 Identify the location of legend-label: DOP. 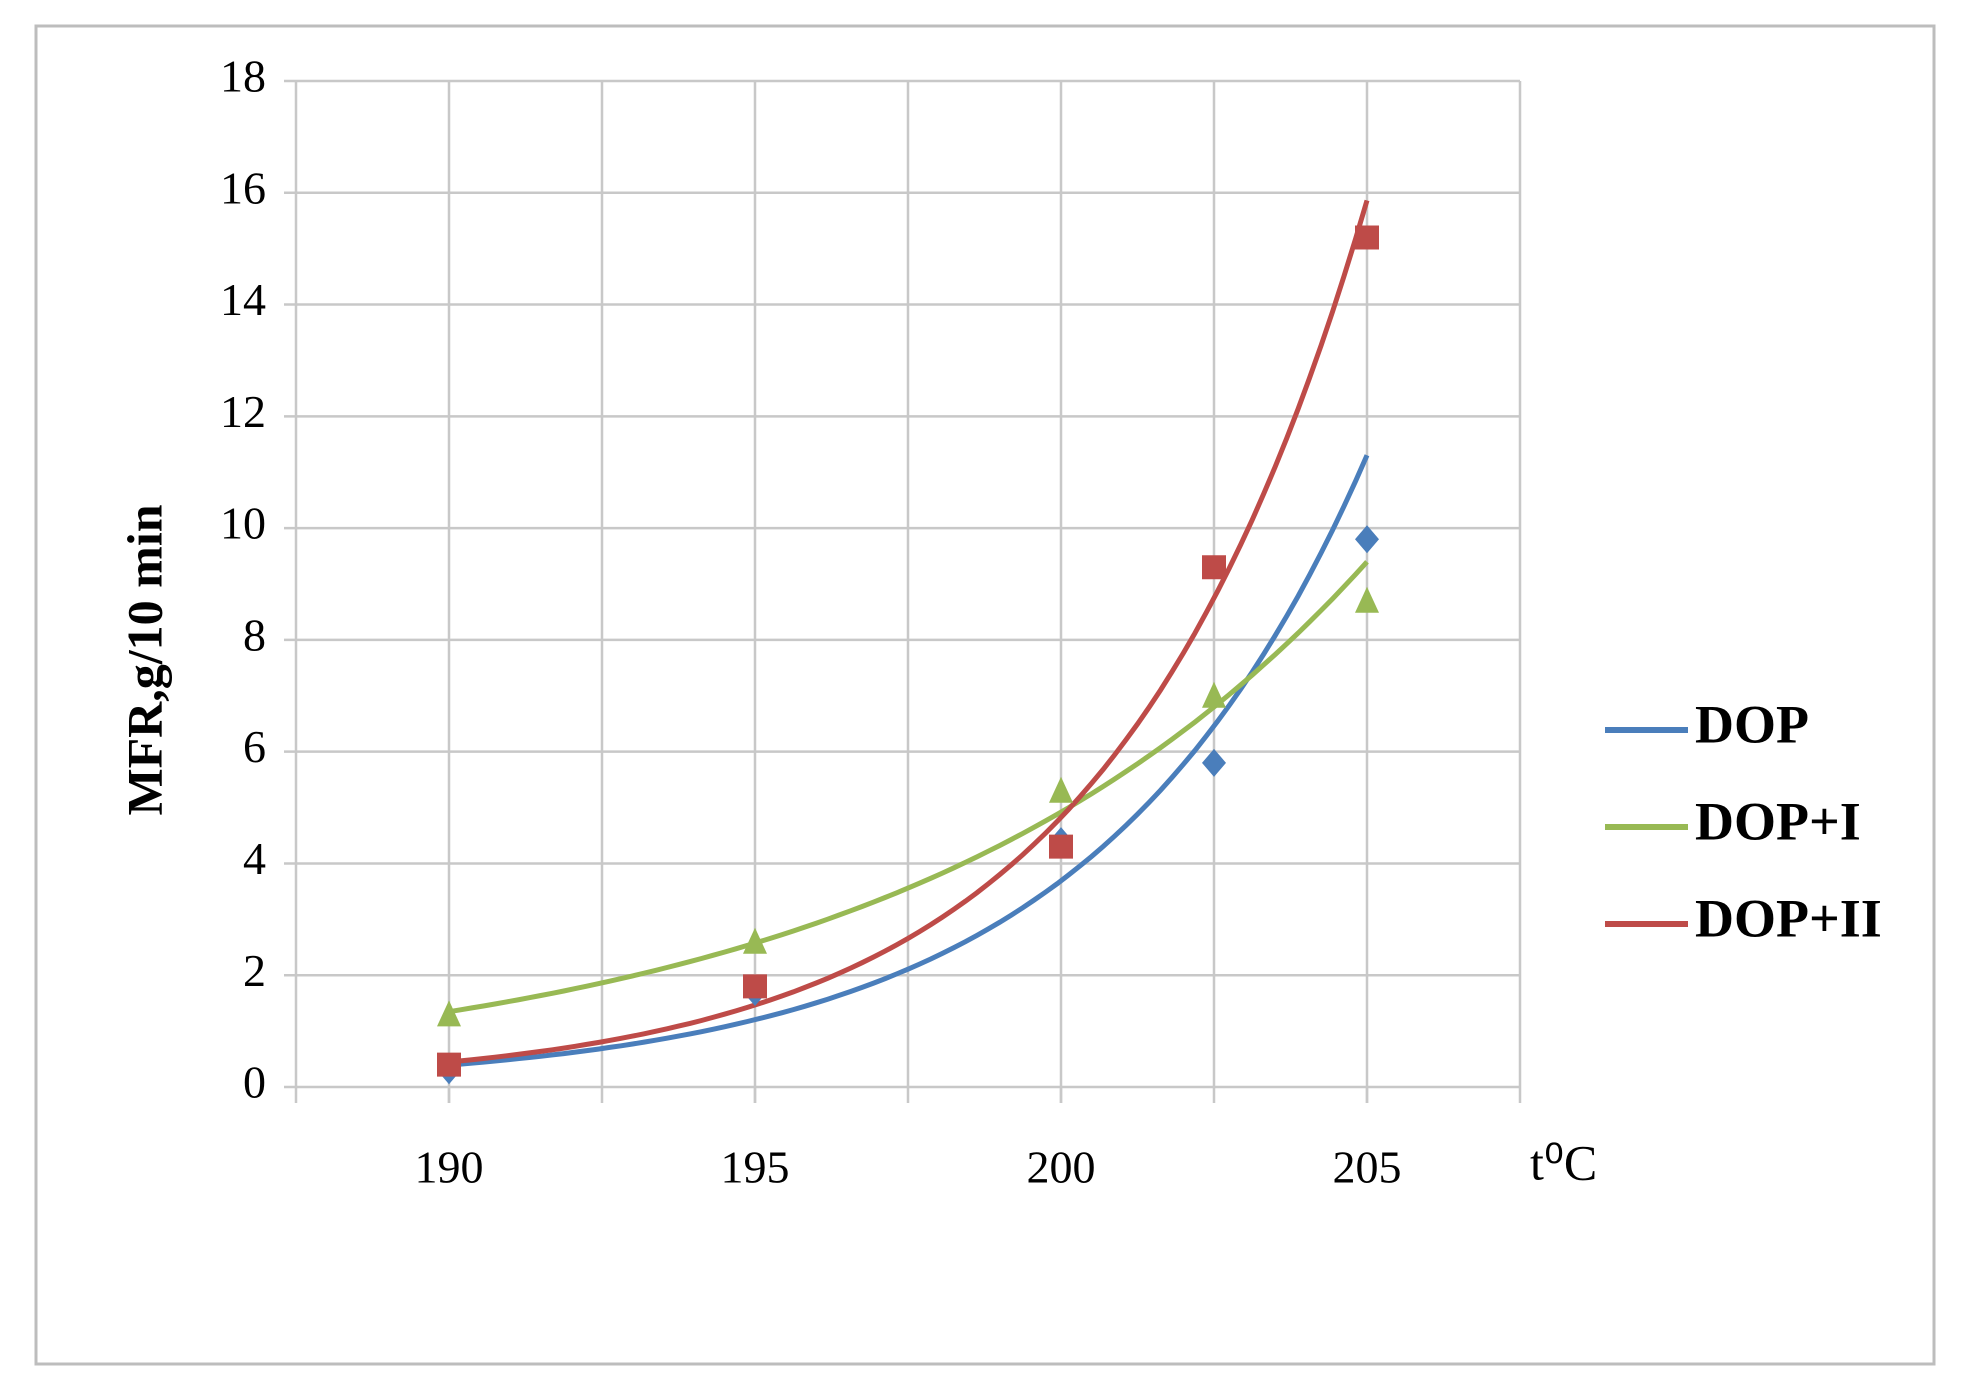
(1752, 724).